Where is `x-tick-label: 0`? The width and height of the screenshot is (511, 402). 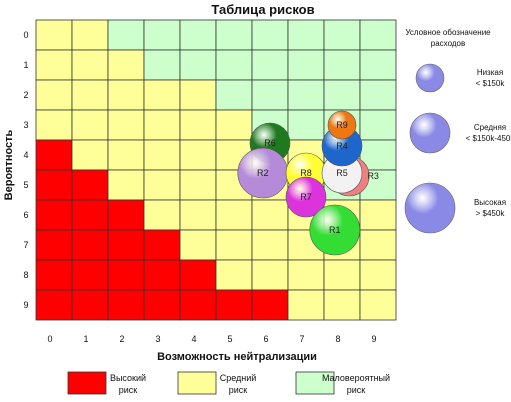
x-tick-label: 0 is located at coordinates (49, 339).